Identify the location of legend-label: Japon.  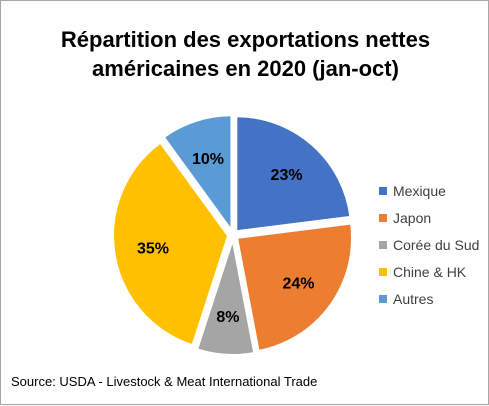
(412, 217).